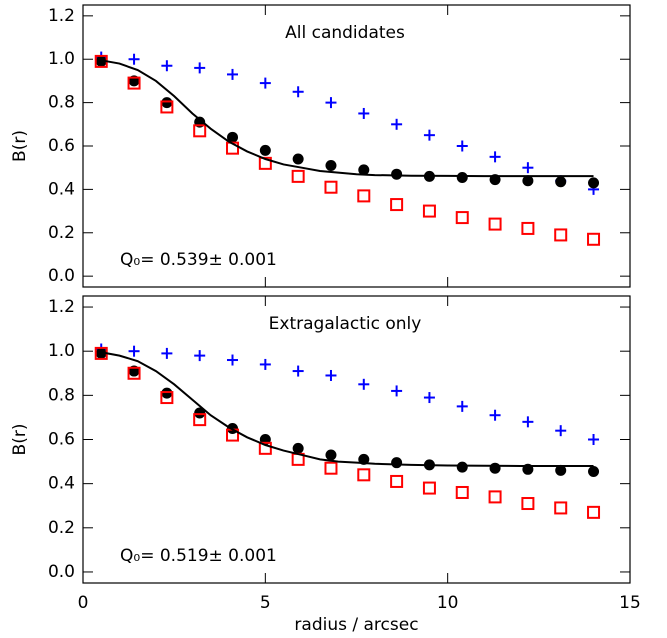 This screenshot has width=667, height=638. What do you see at coordinates (61, 59) in the screenshot?
I see `y-tick-label: 1.0` at bounding box center [61, 59].